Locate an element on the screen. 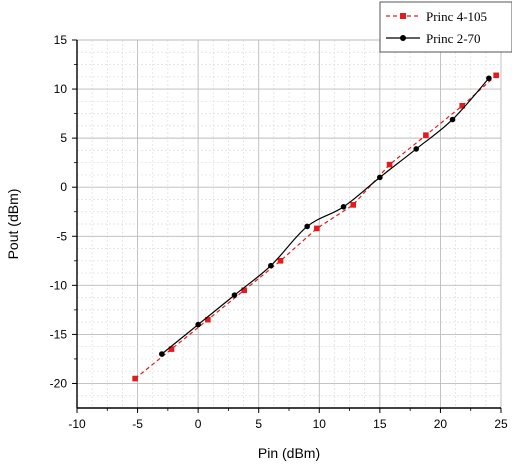 This screenshot has height=467, width=512. x-tick-label: 0 is located at coordinates (198, 424).